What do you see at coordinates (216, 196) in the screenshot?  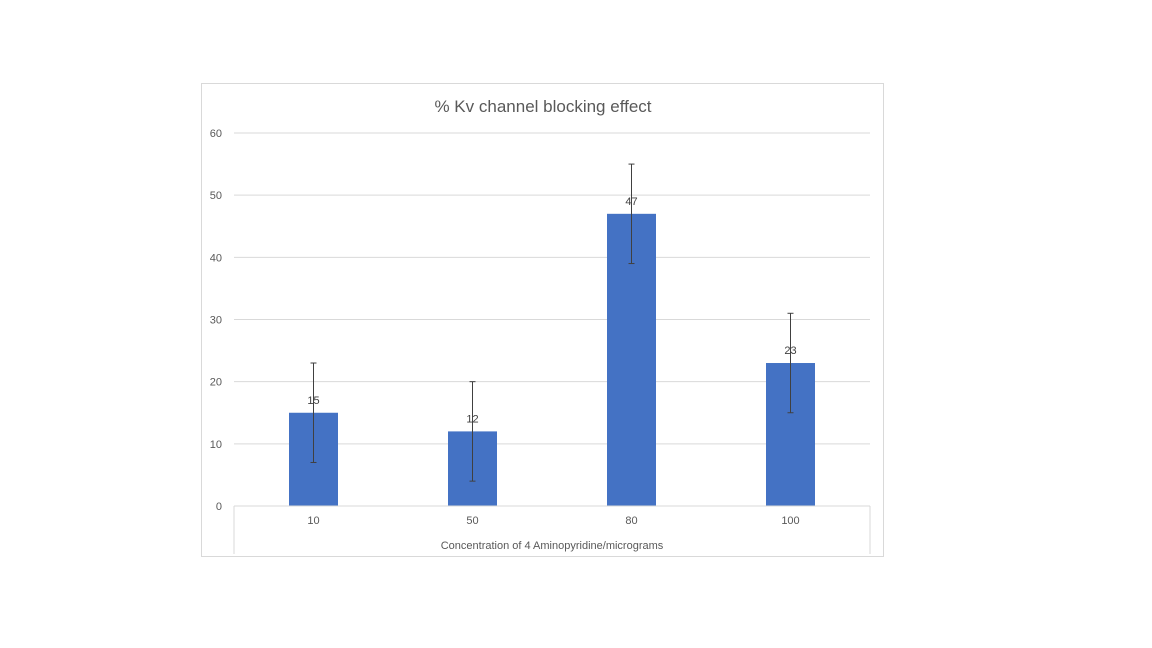 I see `y-tick-label: 50` at bounding box center [216, 196].